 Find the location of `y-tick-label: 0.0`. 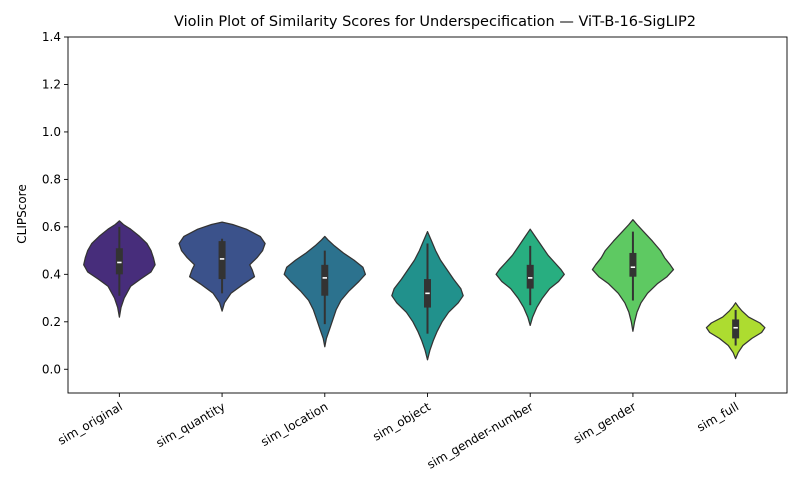

y-tick-label: 0.0 is located at coordinates (51, 369).